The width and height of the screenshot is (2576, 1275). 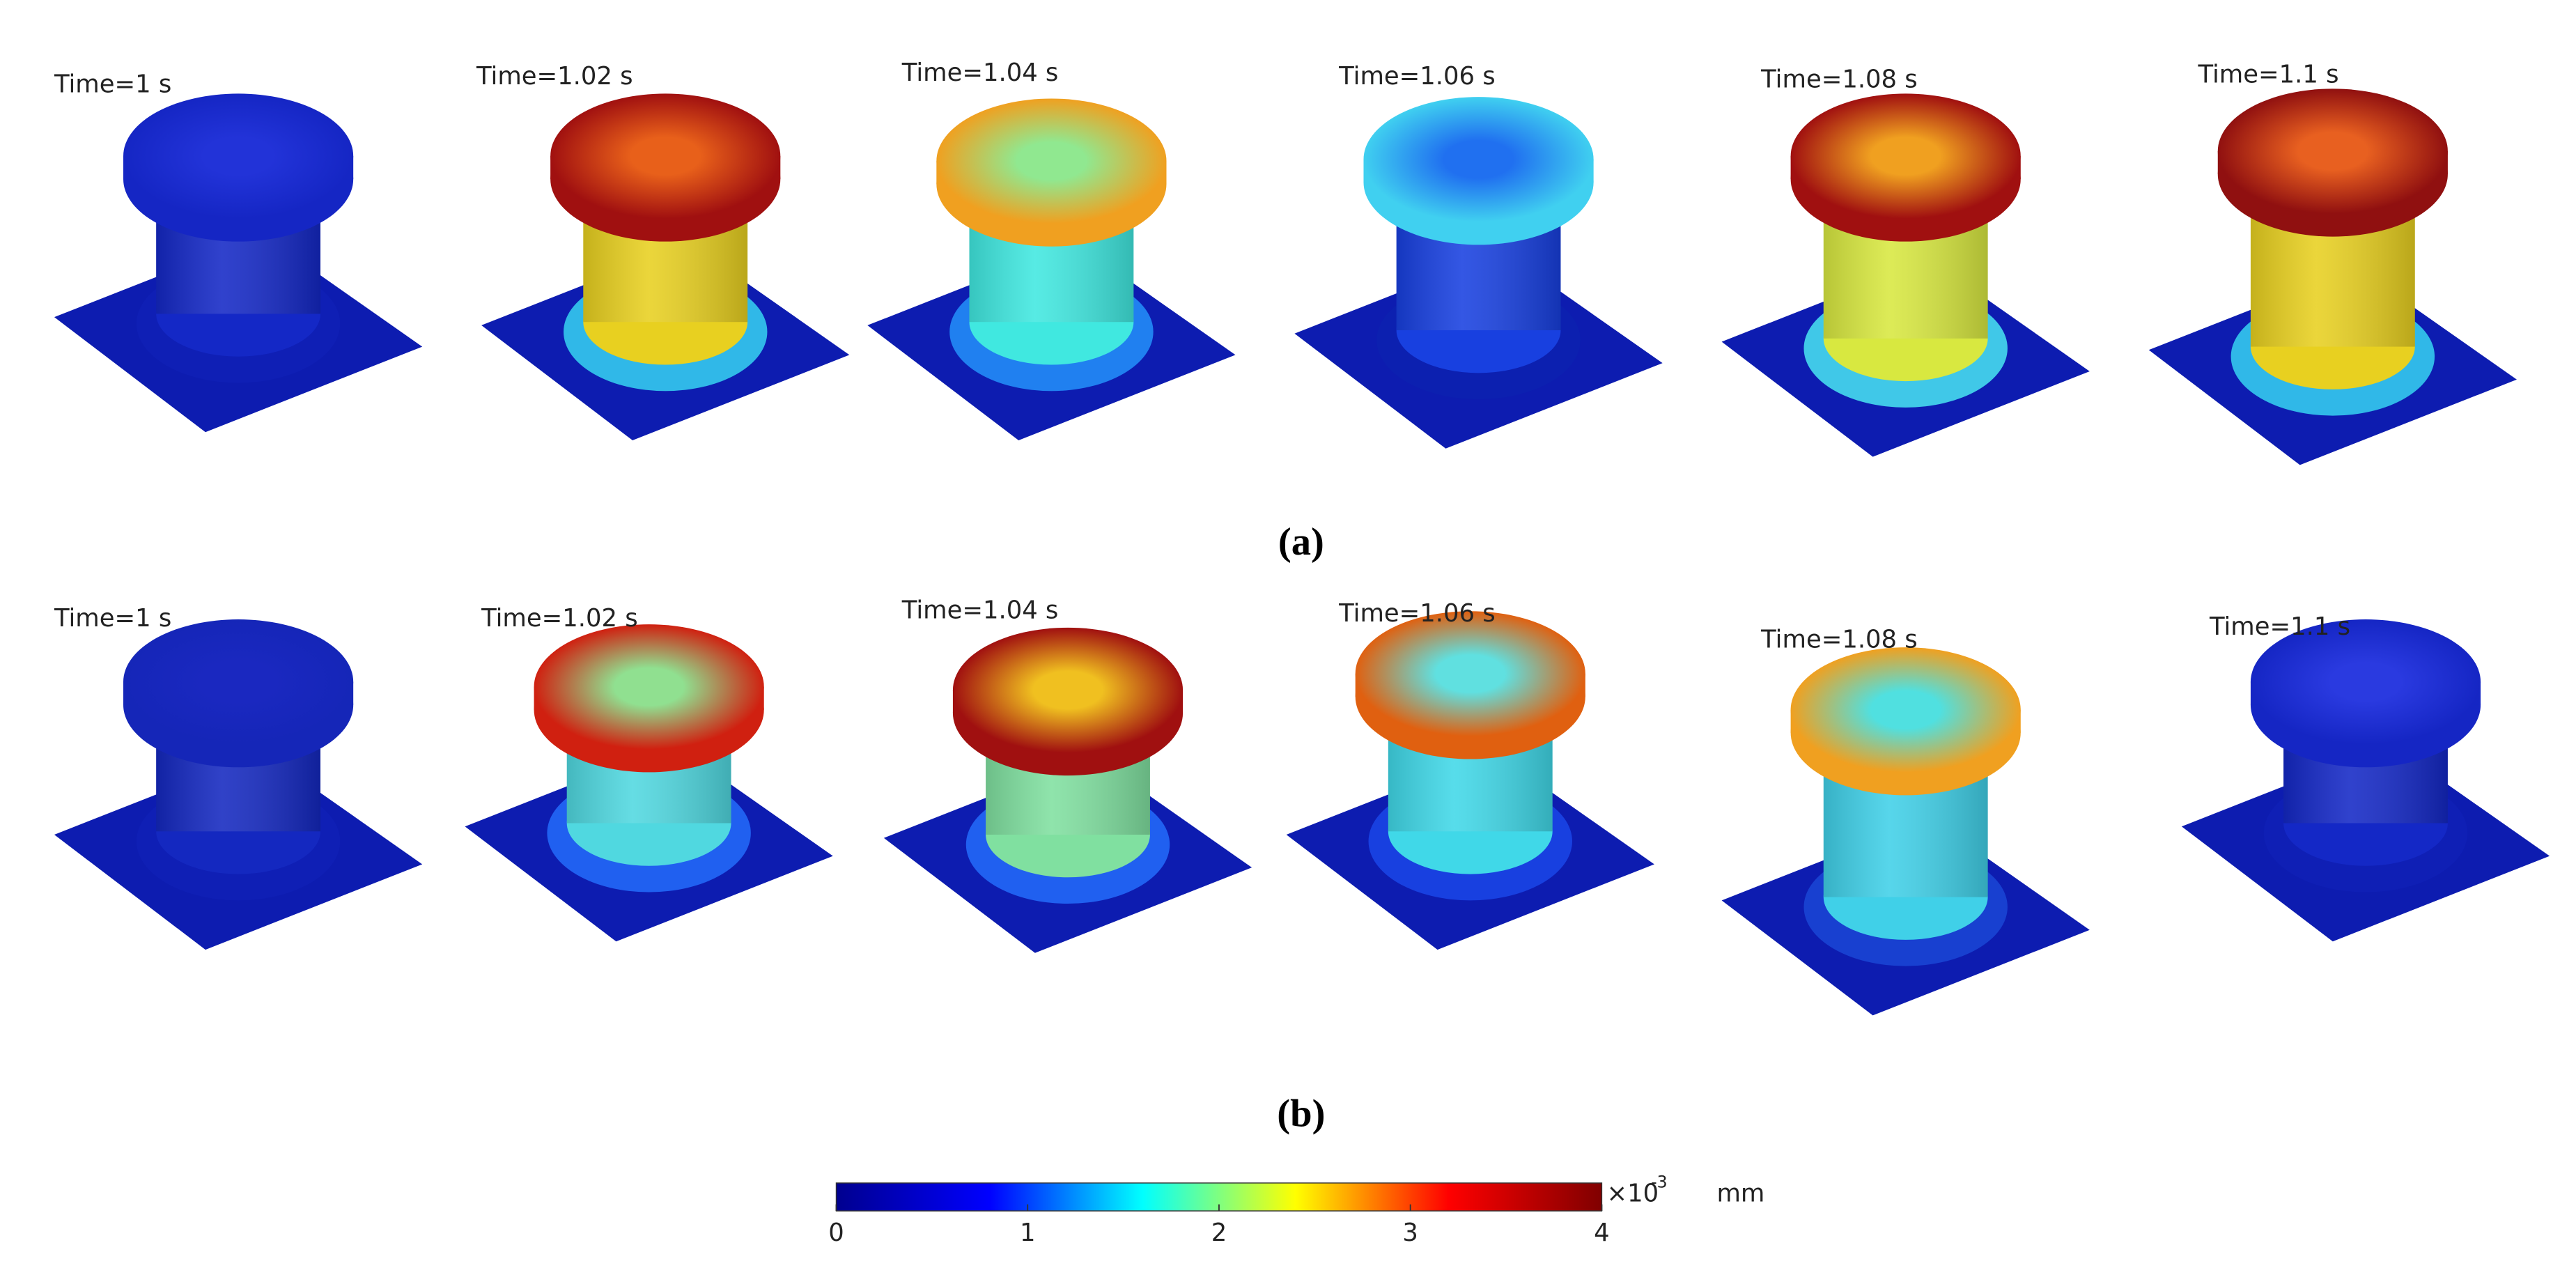 I want to click on colorbar-tick-label: 1, so click(x=1027, y=1233).